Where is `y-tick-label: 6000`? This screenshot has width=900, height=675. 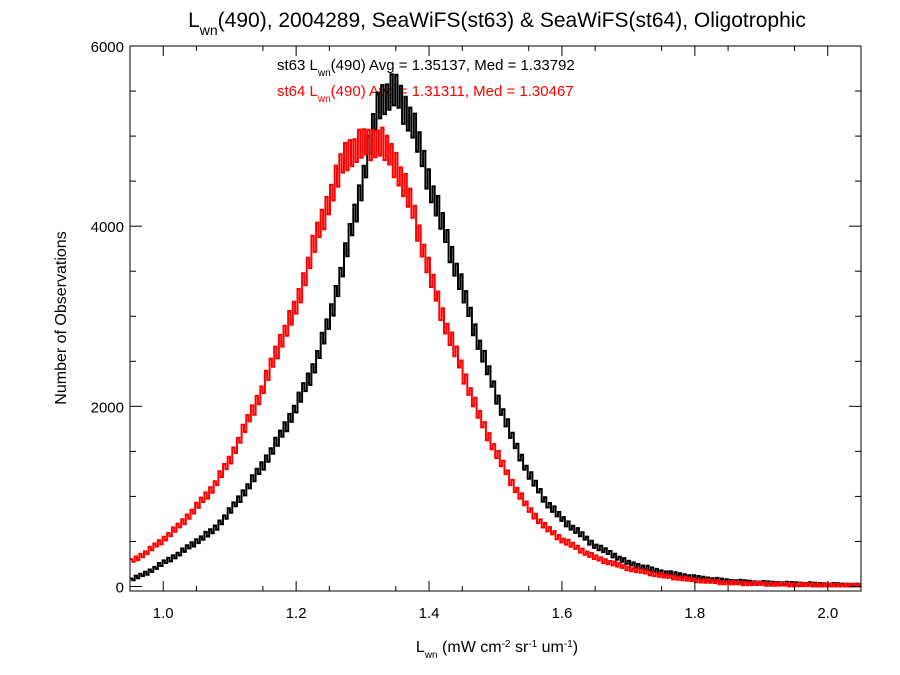
y-tick-label: 6000 is located at coordinates (107, 47).